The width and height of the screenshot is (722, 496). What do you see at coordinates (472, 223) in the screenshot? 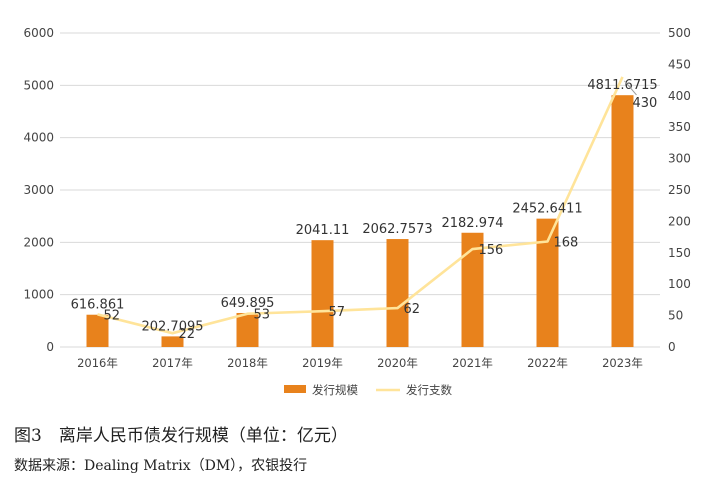
I see `bar-data-label: 2182.974` at bounding box center [472, 223].